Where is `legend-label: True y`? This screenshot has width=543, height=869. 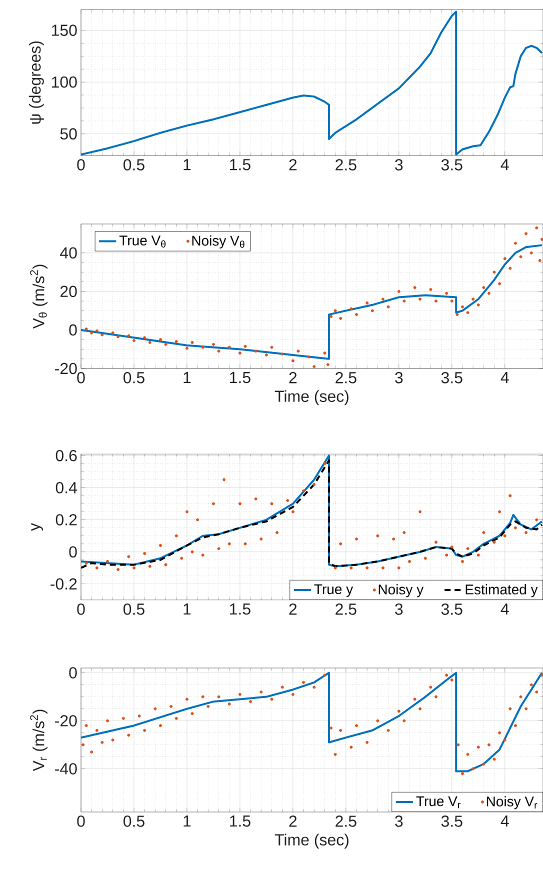 legend-label: True y is located at coordinates (334, 590).